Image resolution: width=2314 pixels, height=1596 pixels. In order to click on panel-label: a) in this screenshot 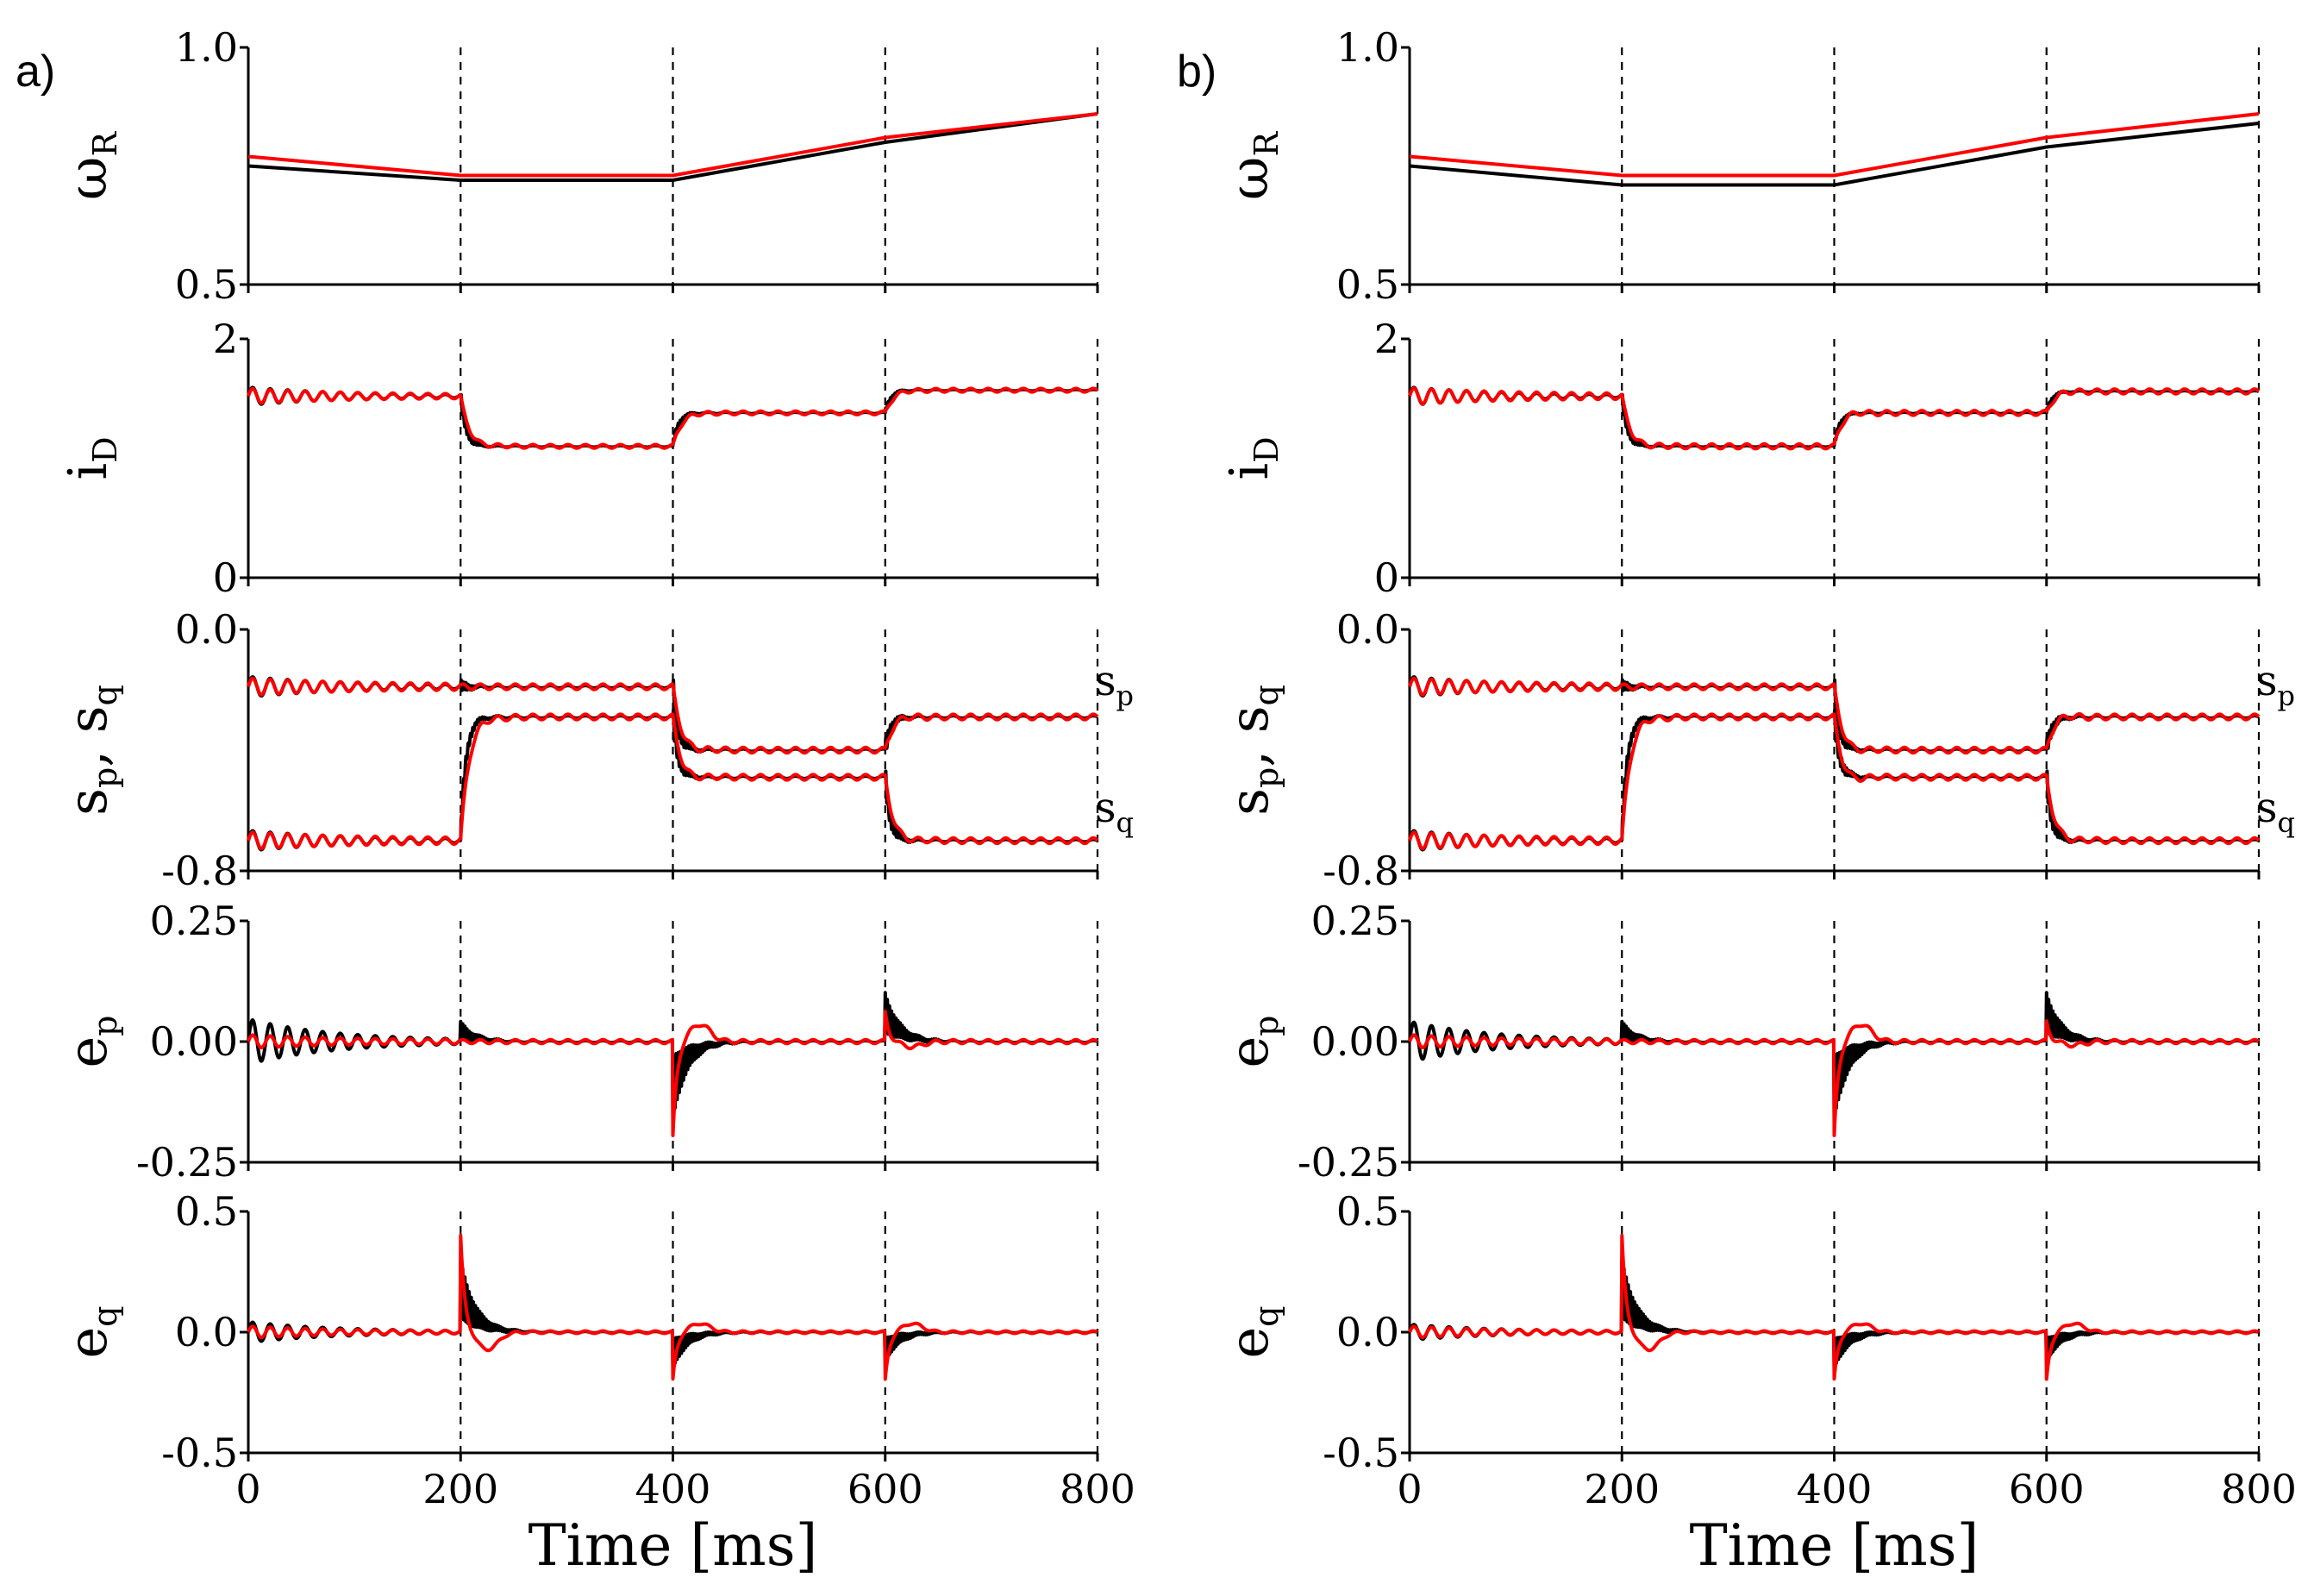, I will do `click(36, 72)`.